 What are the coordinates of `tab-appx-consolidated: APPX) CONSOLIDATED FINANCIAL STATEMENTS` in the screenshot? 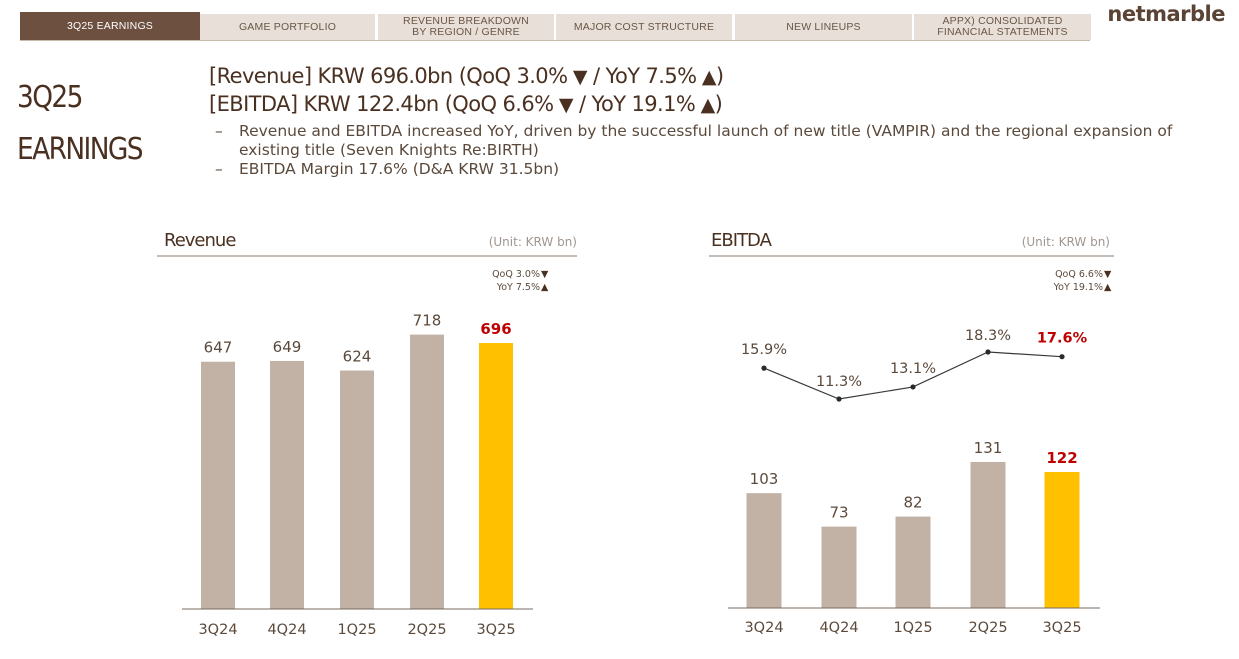 It's located at (1002, 27).